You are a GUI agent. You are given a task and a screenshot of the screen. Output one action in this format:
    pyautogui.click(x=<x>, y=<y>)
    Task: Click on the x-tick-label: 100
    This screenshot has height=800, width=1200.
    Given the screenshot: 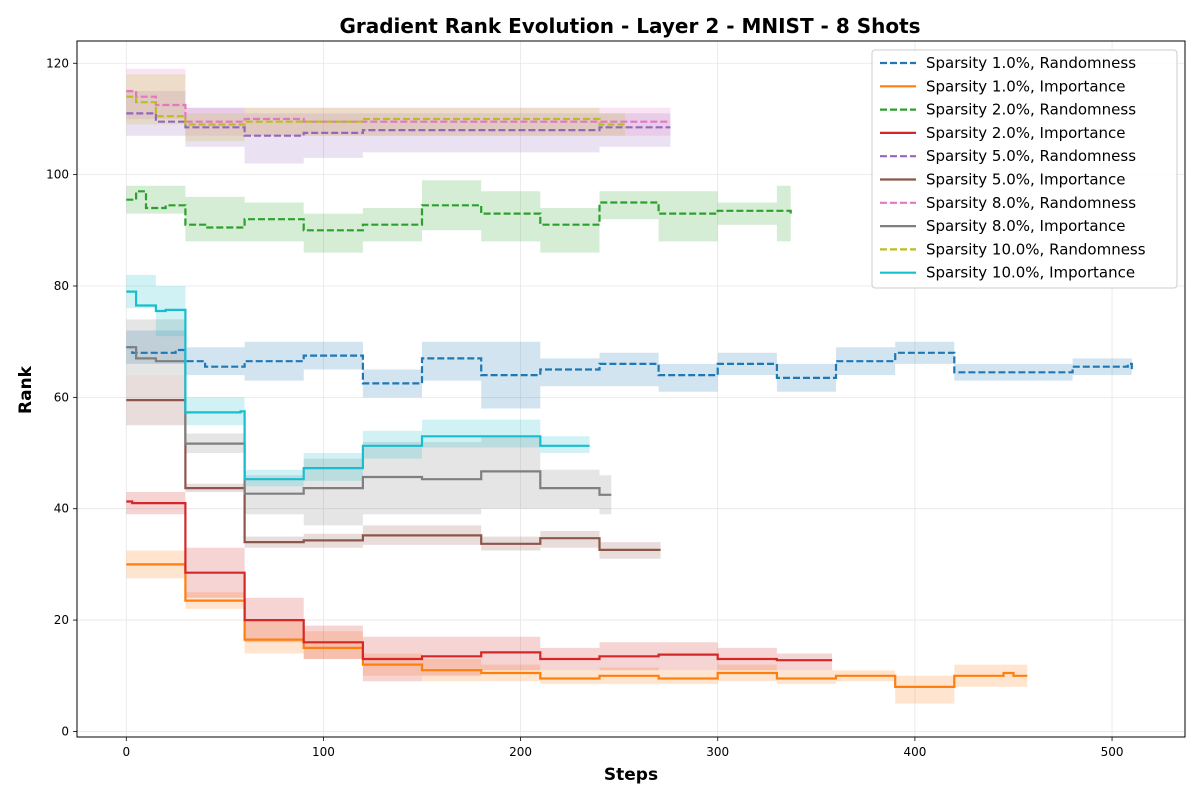 What is the action you would take?
    pyautogui.click(x=323, y=752)
    